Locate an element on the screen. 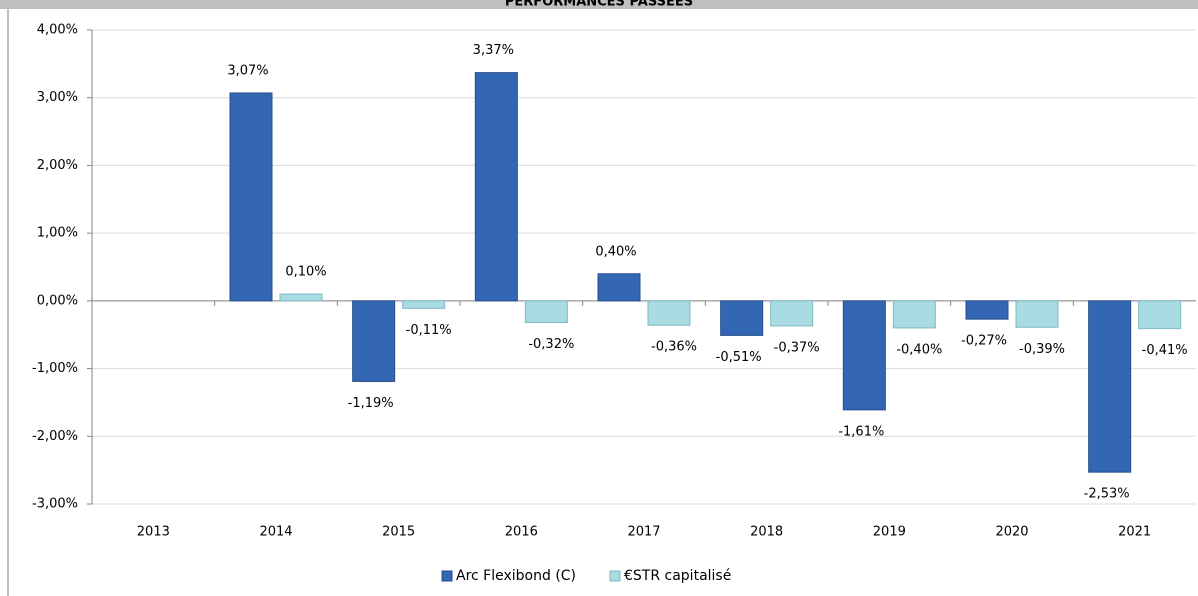  y-tick-label: 0,00% is located at coordinates (57, 300).